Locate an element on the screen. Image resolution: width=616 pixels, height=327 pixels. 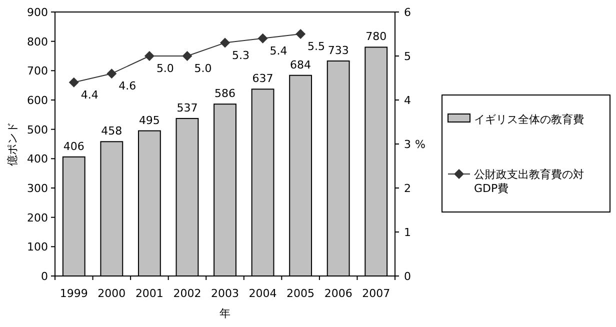
y-tick-label: 500 is located at coordinates (37, 129).